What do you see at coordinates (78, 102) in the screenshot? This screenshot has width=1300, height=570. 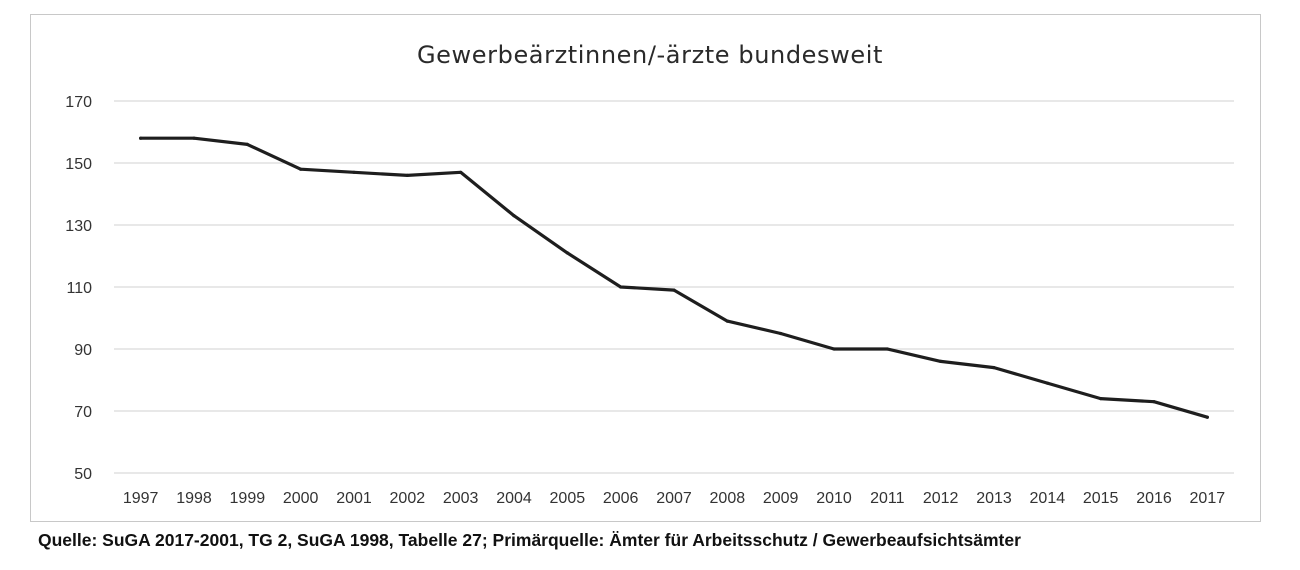 I see `y-tick-label: 170` at bounding box center [78, 102].